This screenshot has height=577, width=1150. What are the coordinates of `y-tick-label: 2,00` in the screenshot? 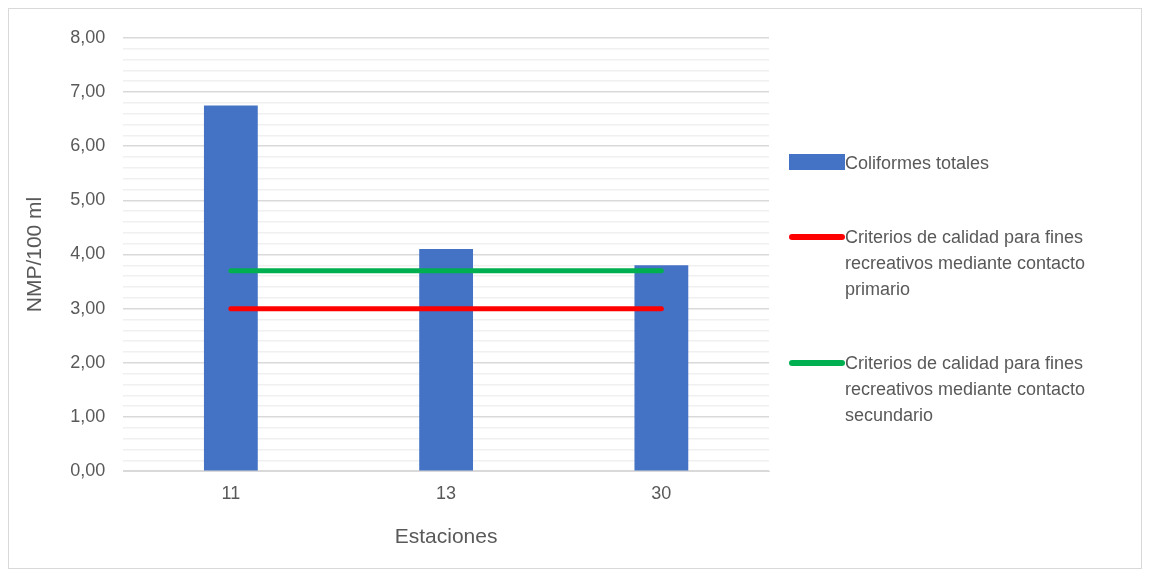 It's located at (88, 361).